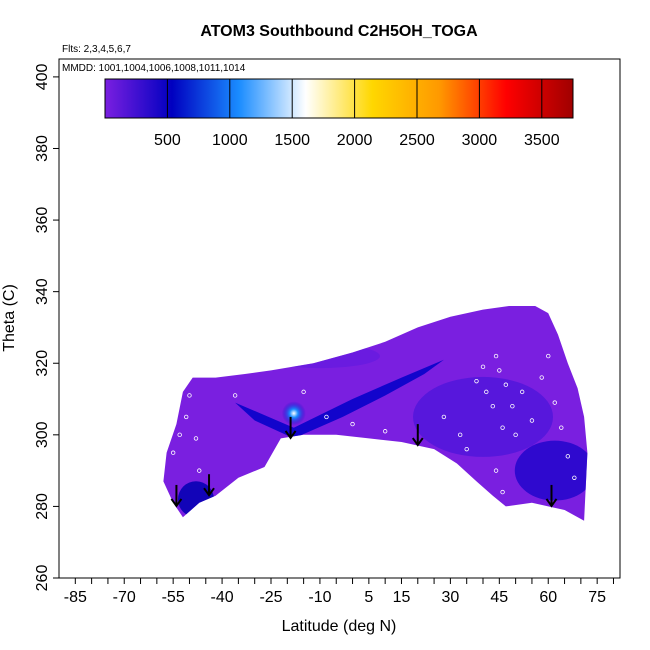 This screenshot has width=650, height=650. What do you see at coordinates (230, 140) in the screenshot?
I see `colorbar-tick-label: 1000` at bounding box center [230, 140].